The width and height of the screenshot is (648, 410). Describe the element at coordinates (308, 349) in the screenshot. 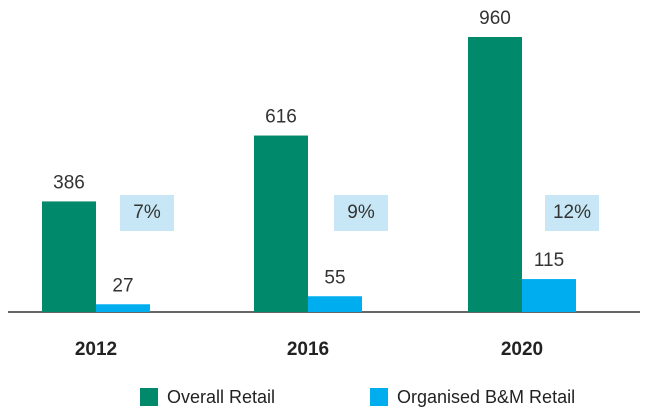

I see `x-tick-label: 2016` at that location.